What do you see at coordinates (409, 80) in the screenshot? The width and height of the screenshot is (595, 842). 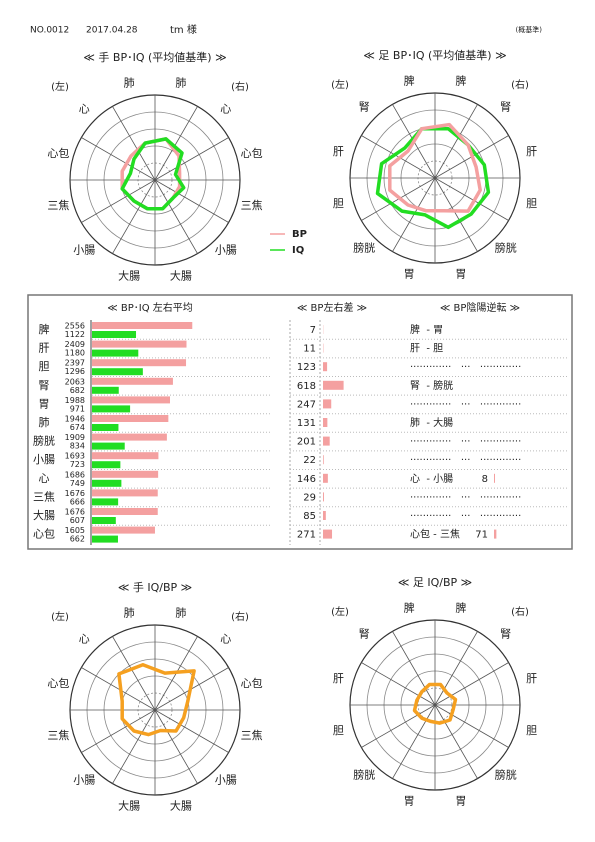 I see `axis-label: 脾` at bounding box center [409, 80].